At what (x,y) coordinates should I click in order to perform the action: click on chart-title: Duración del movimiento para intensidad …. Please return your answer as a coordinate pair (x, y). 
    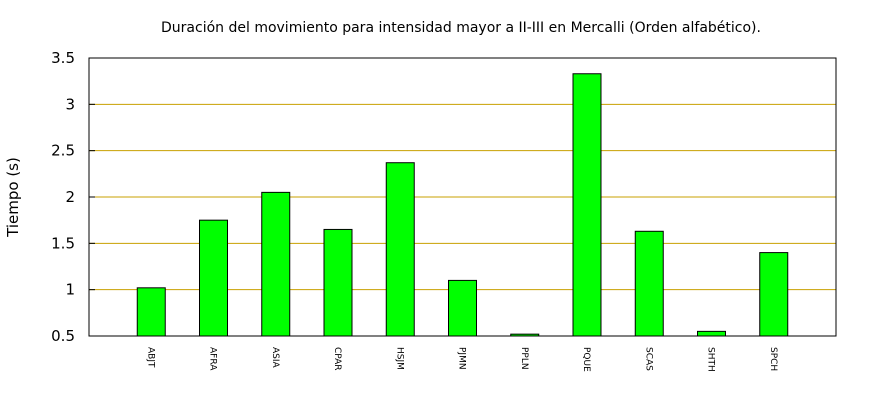
    Looking at the image, I should click on (461, 28).